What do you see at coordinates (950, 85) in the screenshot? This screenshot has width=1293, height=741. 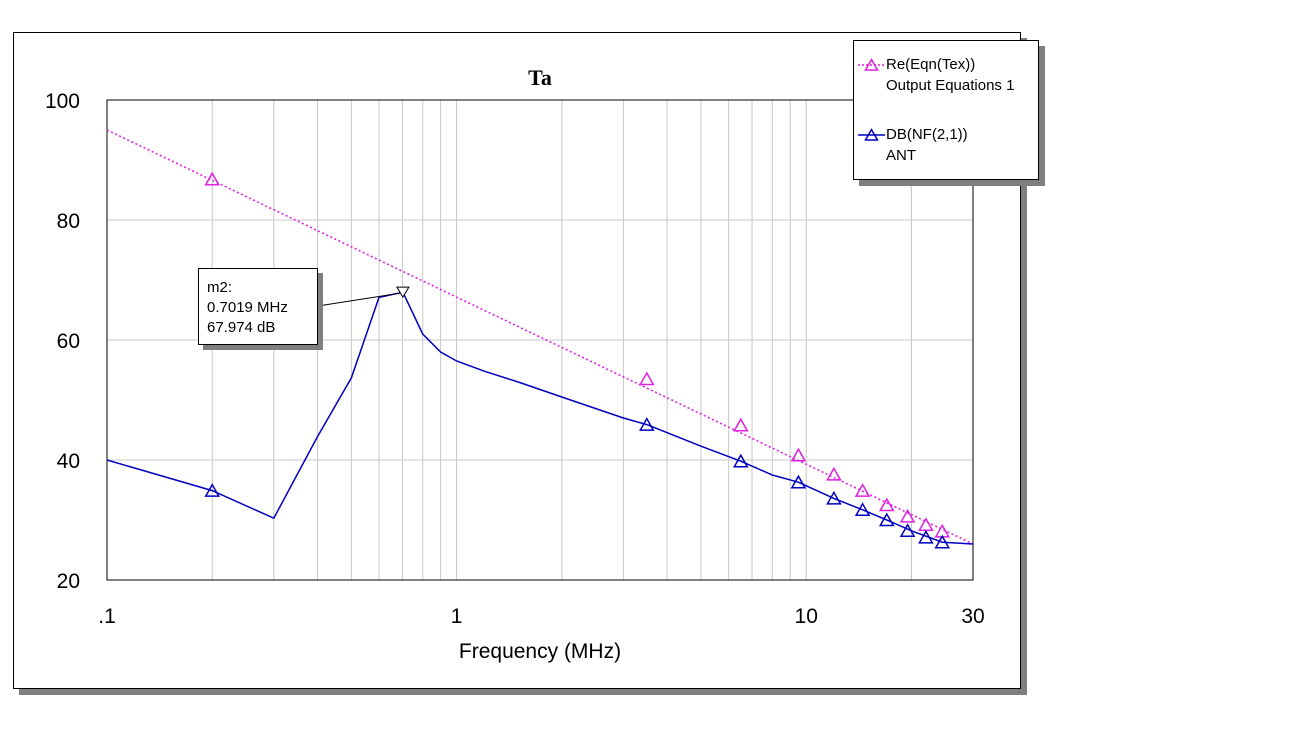 I see `legend-series-1-source: Output Equations 1` at bounding box center [950, 85].